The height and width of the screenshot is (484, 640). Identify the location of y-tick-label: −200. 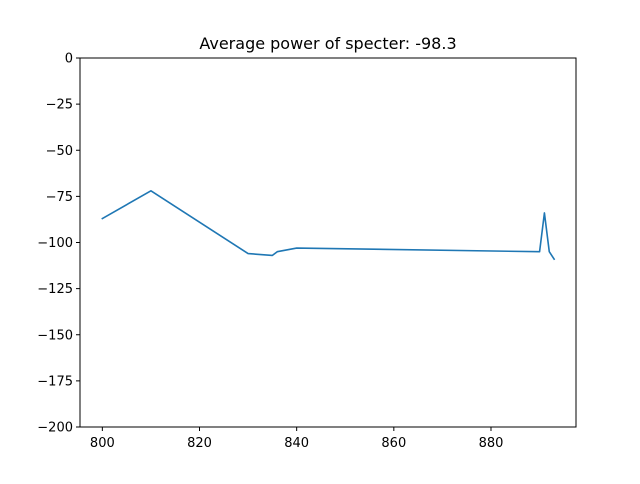
(55, 428).